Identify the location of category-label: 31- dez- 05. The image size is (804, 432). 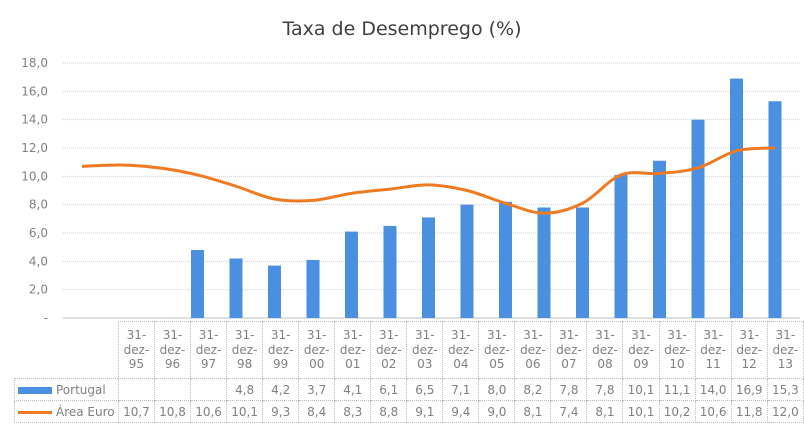
(497, 350).